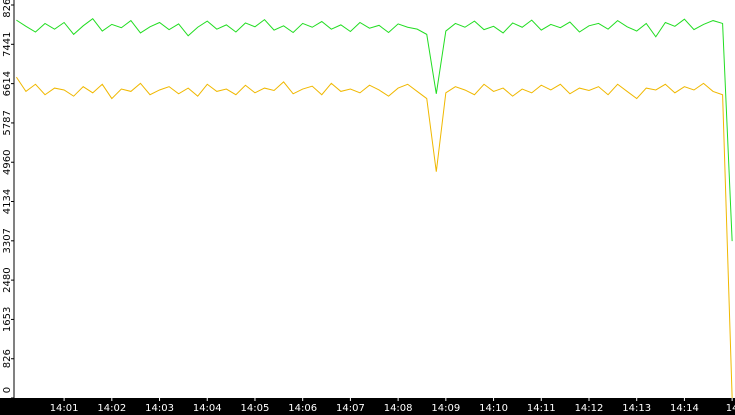 The height and width of the screenshot is (415, 735). I want to click on y-tick-label: 1653, so click(7, 319).